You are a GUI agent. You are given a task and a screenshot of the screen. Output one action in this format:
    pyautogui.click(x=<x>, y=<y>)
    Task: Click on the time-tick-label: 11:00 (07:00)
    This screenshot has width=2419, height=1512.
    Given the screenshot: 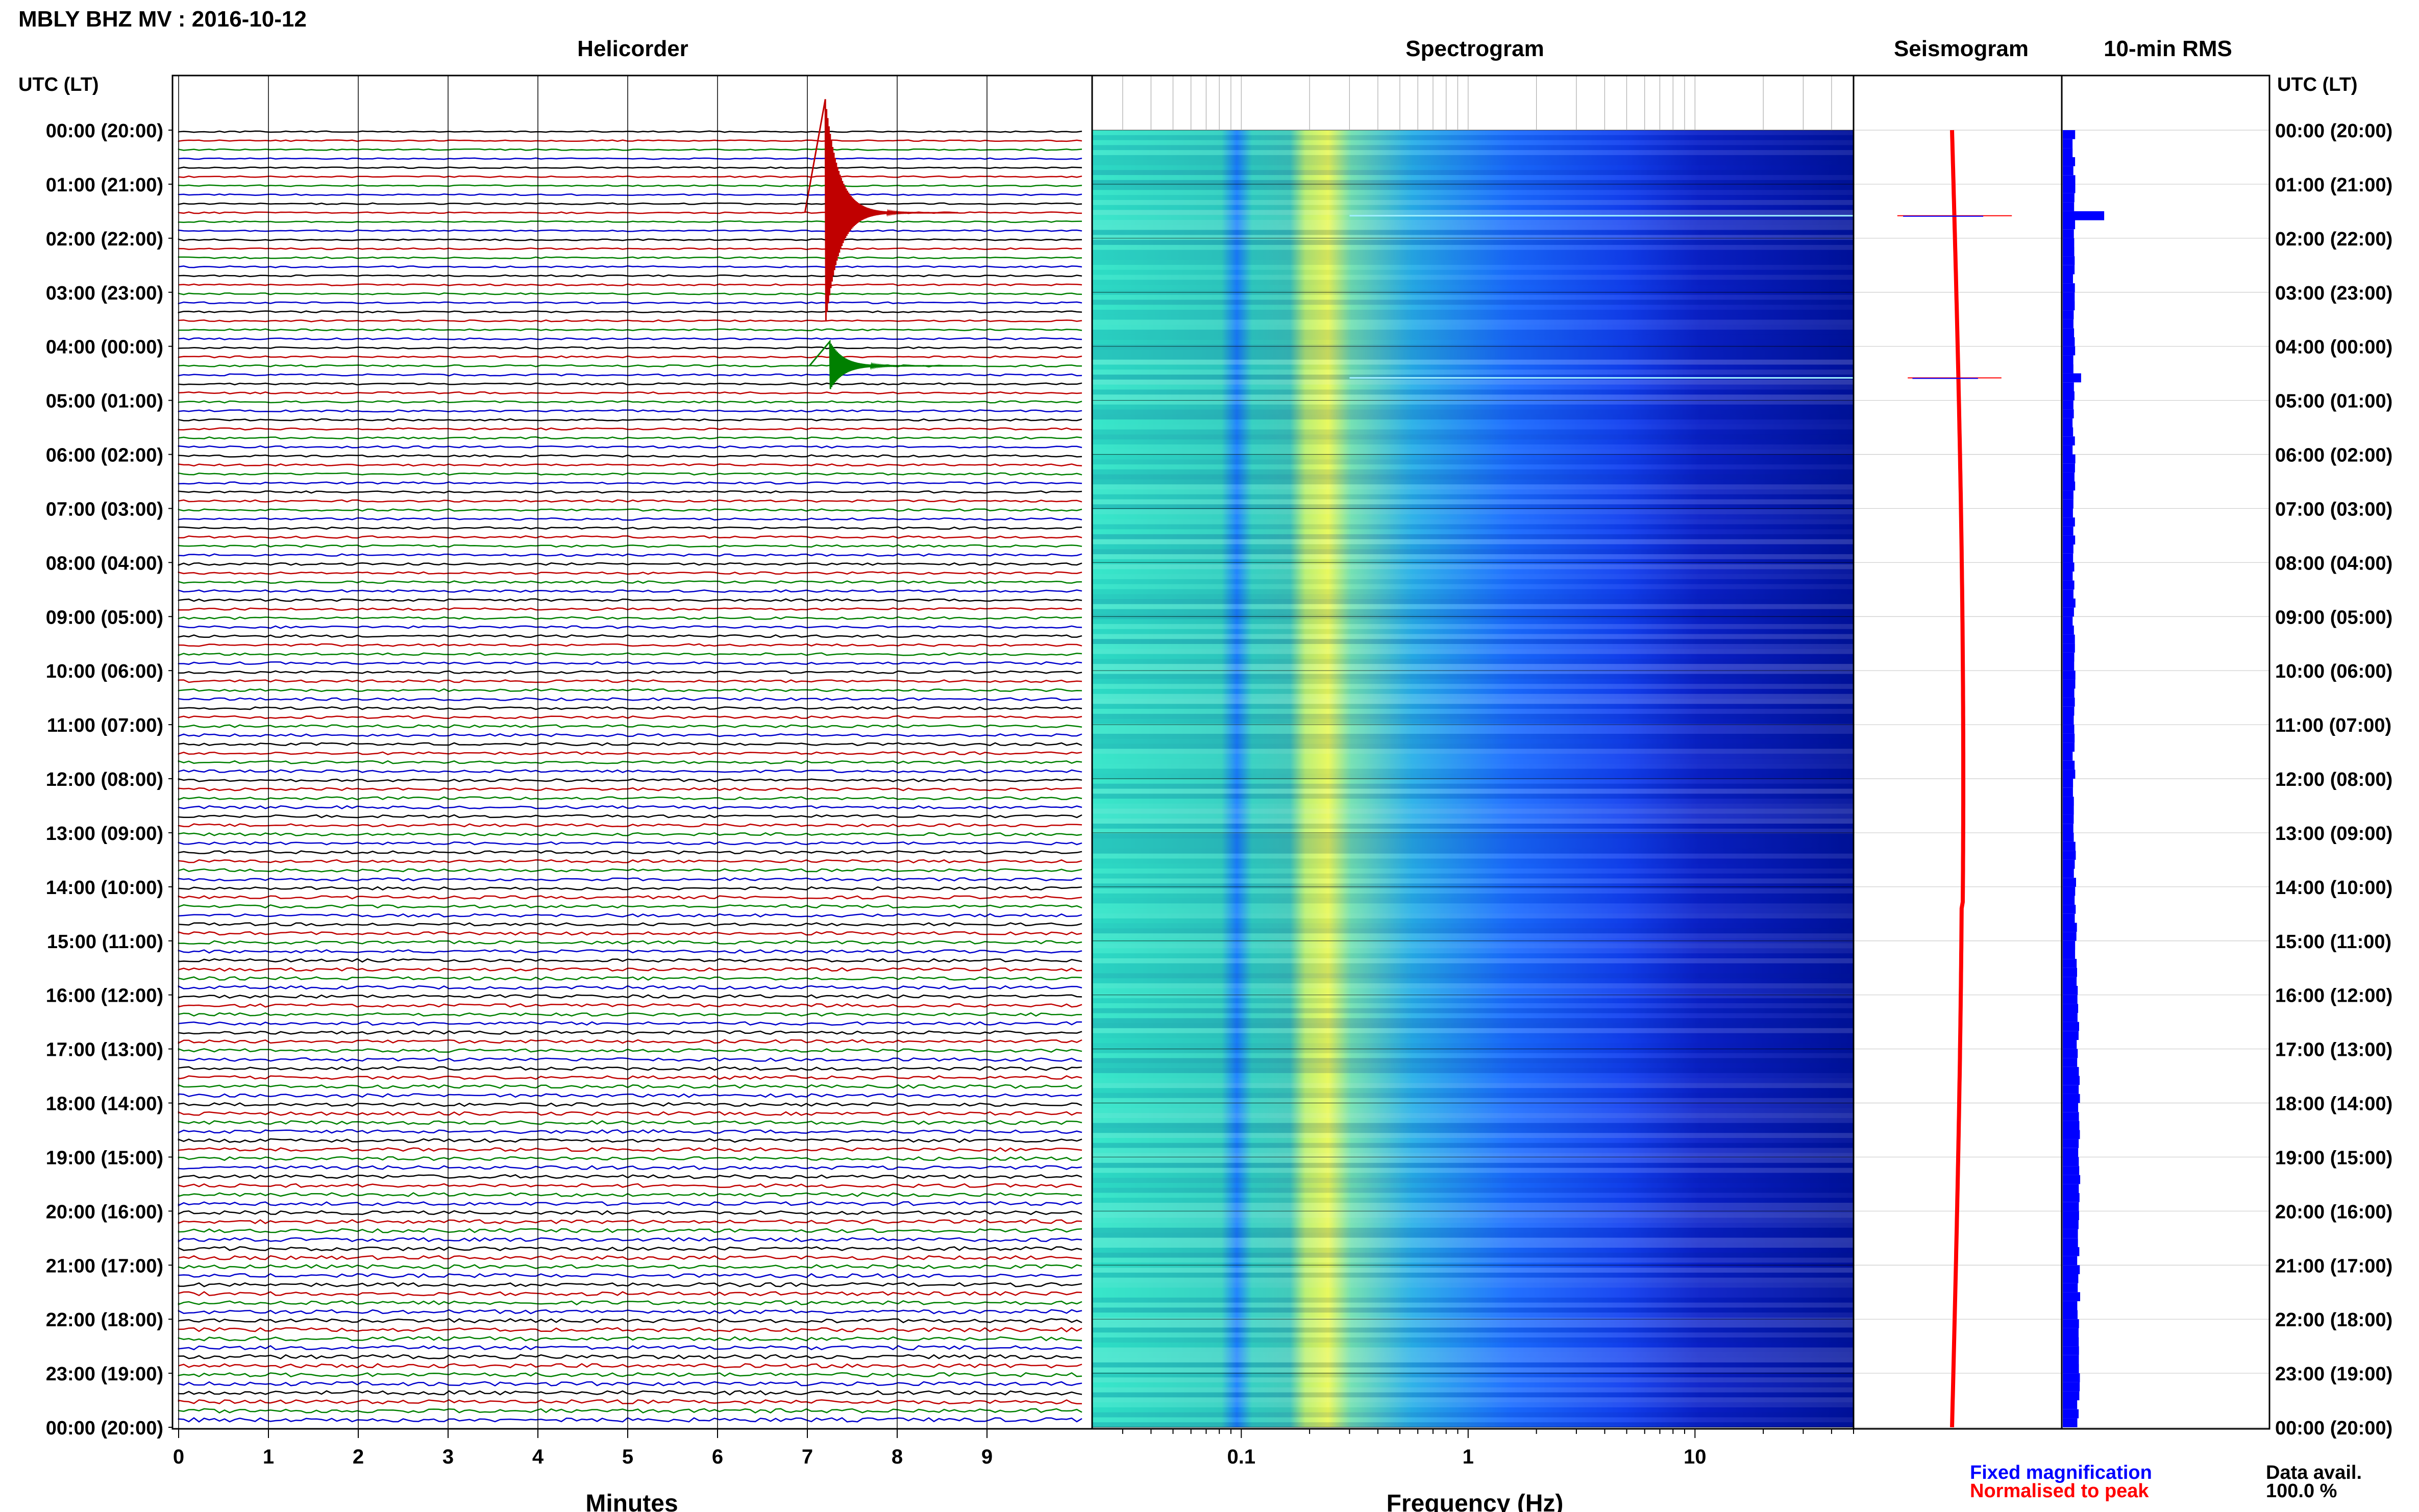 What is the action you would take?
    pyautogui.click(x=105, y=725)
    